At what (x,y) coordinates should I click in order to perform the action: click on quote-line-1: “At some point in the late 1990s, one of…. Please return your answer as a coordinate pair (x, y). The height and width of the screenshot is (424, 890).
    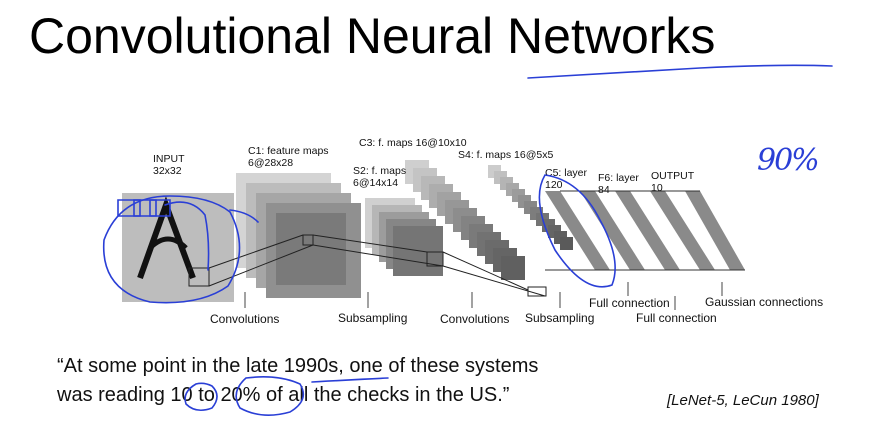
    Looking at the image, I should click on (298, 366).